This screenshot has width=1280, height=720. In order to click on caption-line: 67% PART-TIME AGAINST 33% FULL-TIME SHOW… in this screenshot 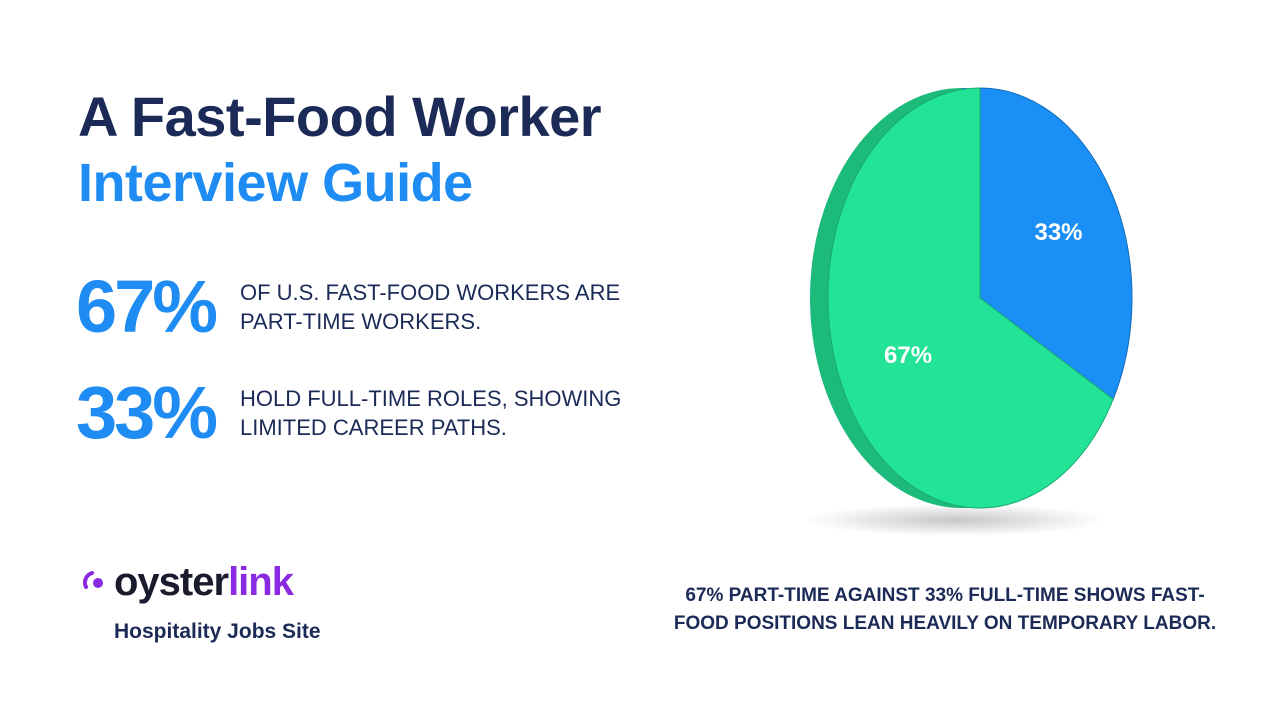, I will do `click(945, 595)`.